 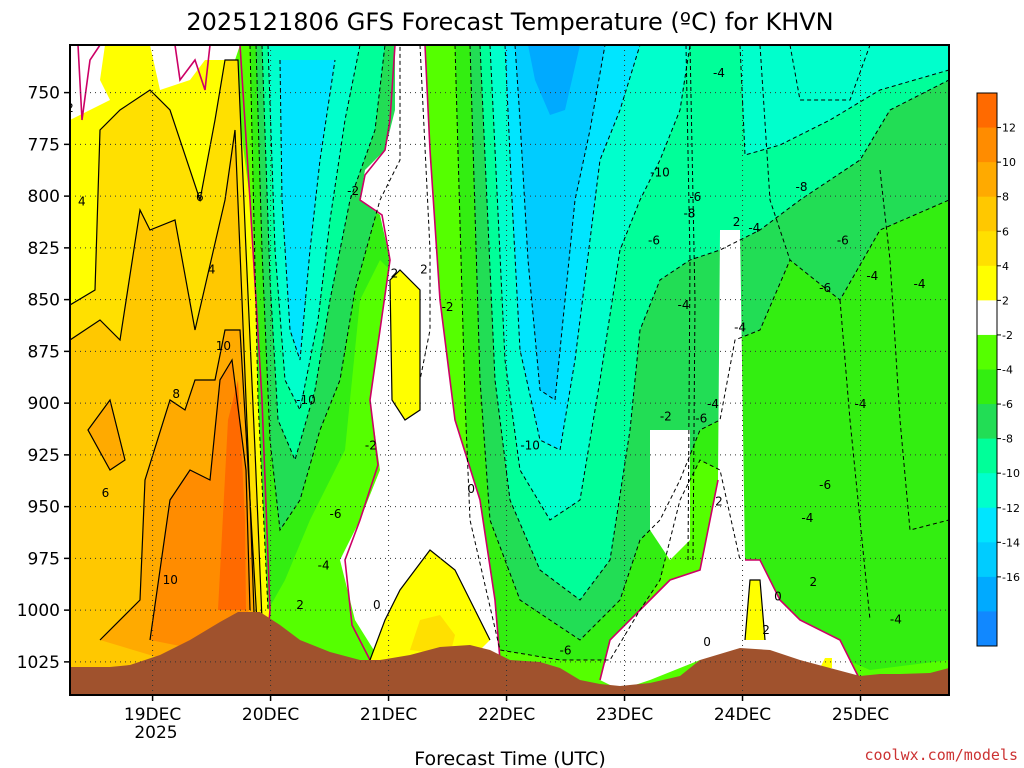 I want to click on colorbar-label: -8, so click(x=1007, y=439).